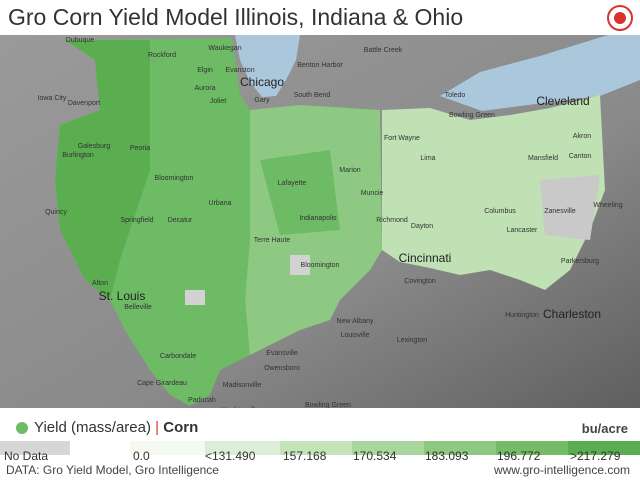 The width and height of the screenshot is (640, 480). I want to click on footer-source: DATA: Gro Yield Model, Gro Intelligence, so click(112, 470).